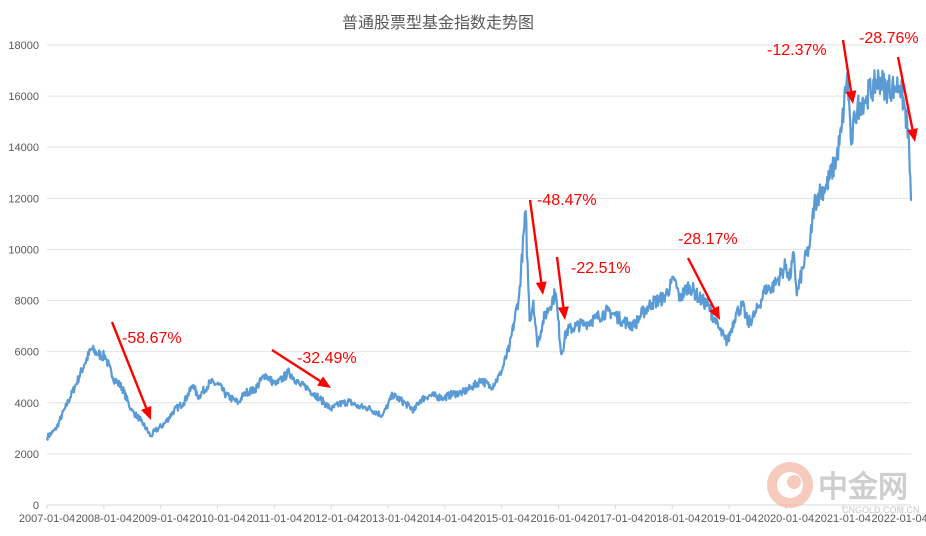 The image size is (926, 536). What do you see at coordinates (558, 519) in the screenshot?
I see `x-tick-label: 2016-01-04` at bounding box center [558, 519].